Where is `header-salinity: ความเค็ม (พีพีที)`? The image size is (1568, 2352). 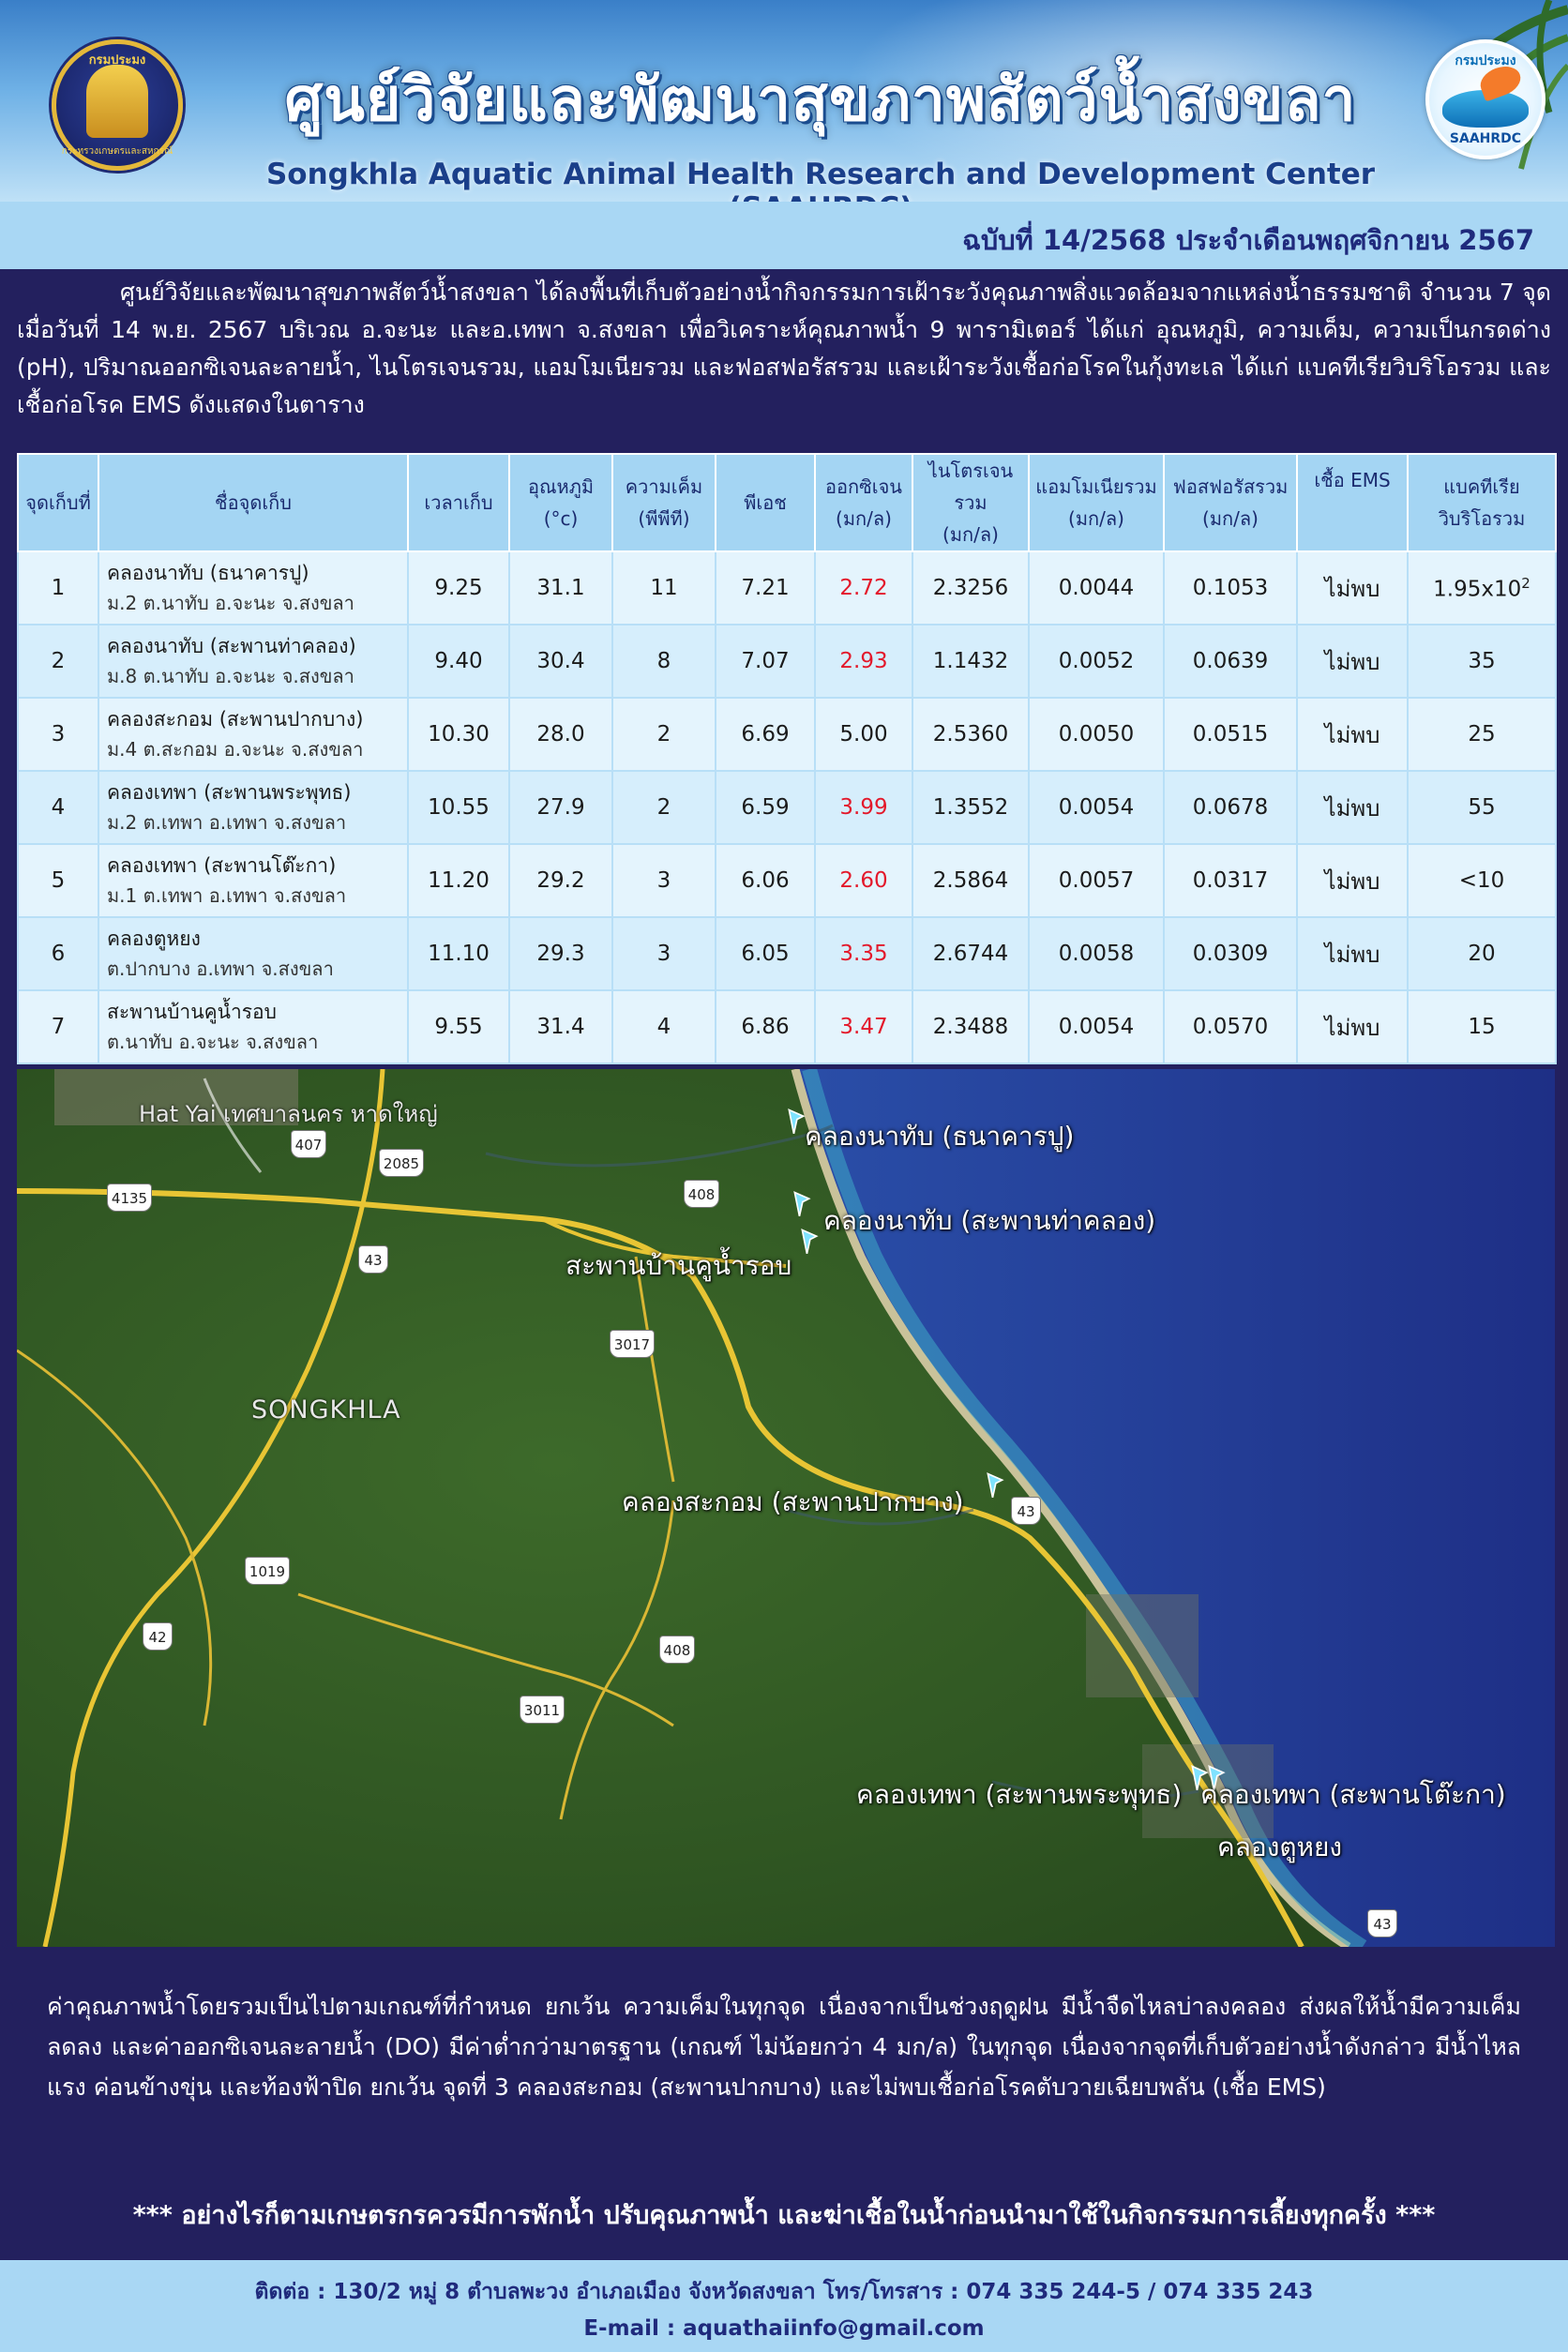
header-salinity: ความเค็ม (พีพีที) is located at coordinates (663, 502).